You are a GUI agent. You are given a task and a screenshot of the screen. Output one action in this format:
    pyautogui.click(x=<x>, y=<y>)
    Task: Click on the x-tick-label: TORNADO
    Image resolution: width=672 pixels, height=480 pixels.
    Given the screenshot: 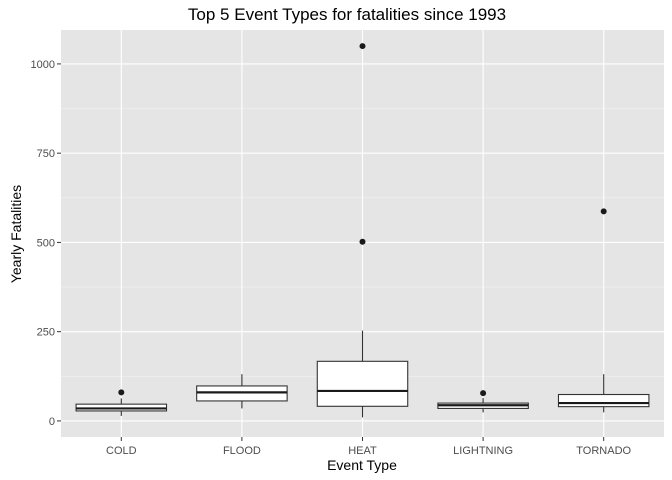 What is the action you would take?
    pyautogui.click(x=603, y=451)
    